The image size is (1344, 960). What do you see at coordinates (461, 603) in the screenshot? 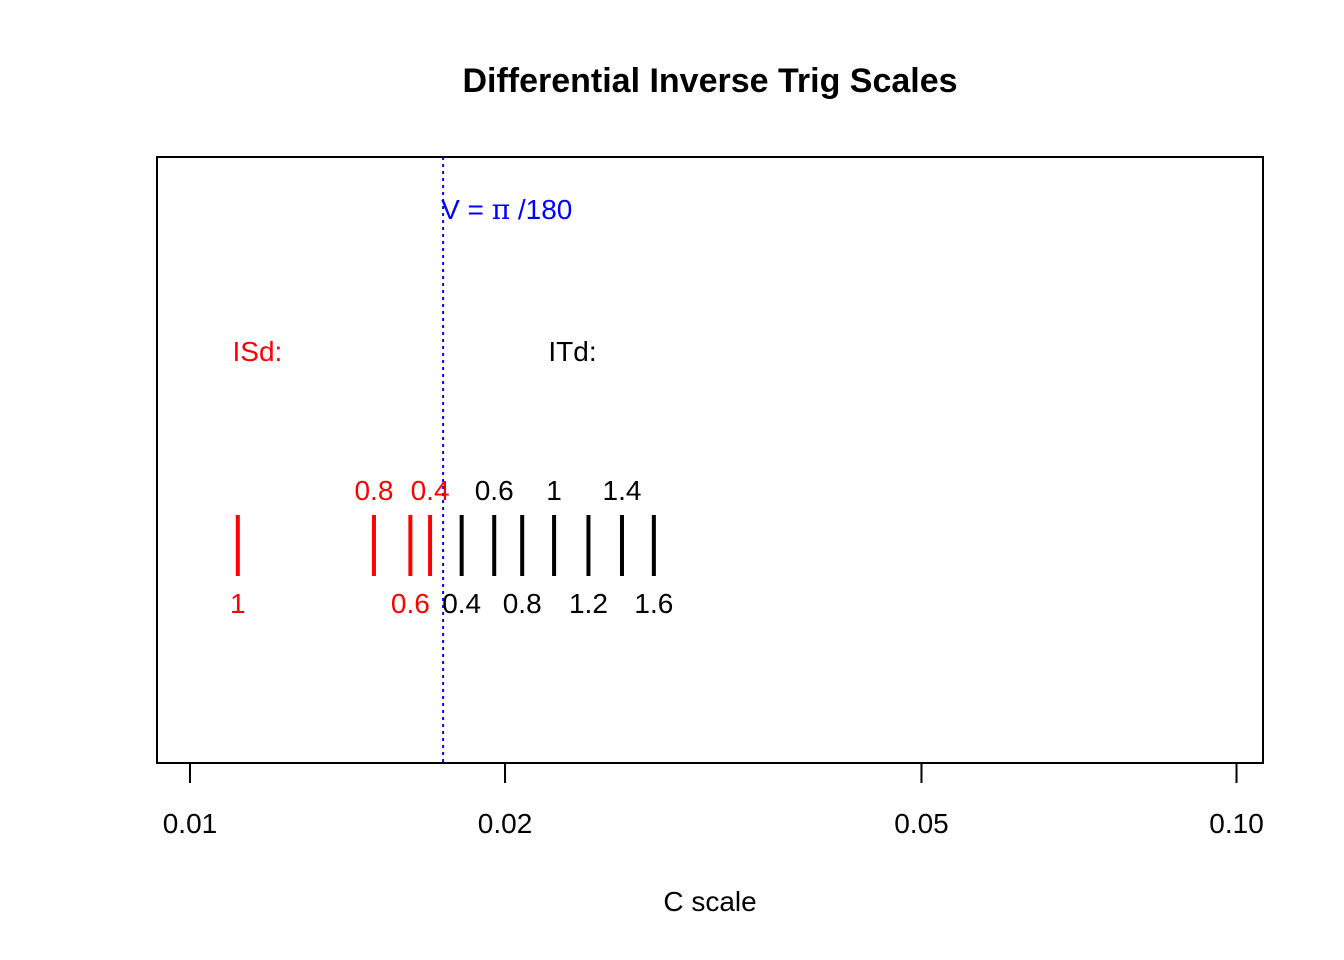
I see `itd-mark-label-0: 0.4` at bounding box center [461, 603].